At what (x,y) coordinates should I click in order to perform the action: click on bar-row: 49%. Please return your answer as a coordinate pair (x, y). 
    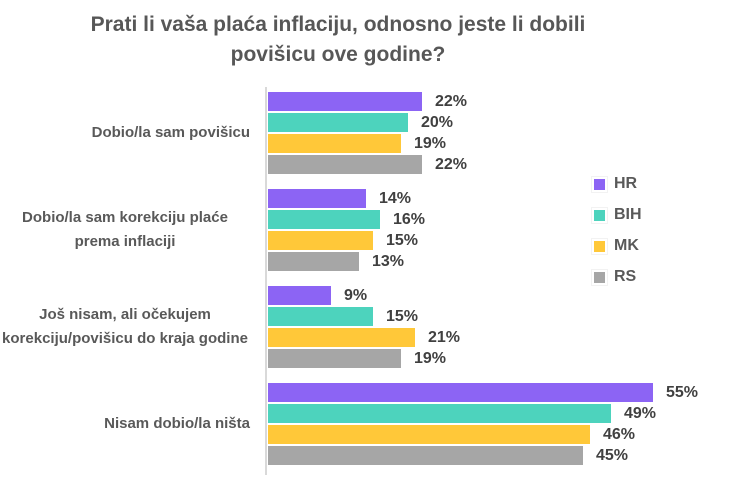
    Looking at the image, I should click on (478, 413).